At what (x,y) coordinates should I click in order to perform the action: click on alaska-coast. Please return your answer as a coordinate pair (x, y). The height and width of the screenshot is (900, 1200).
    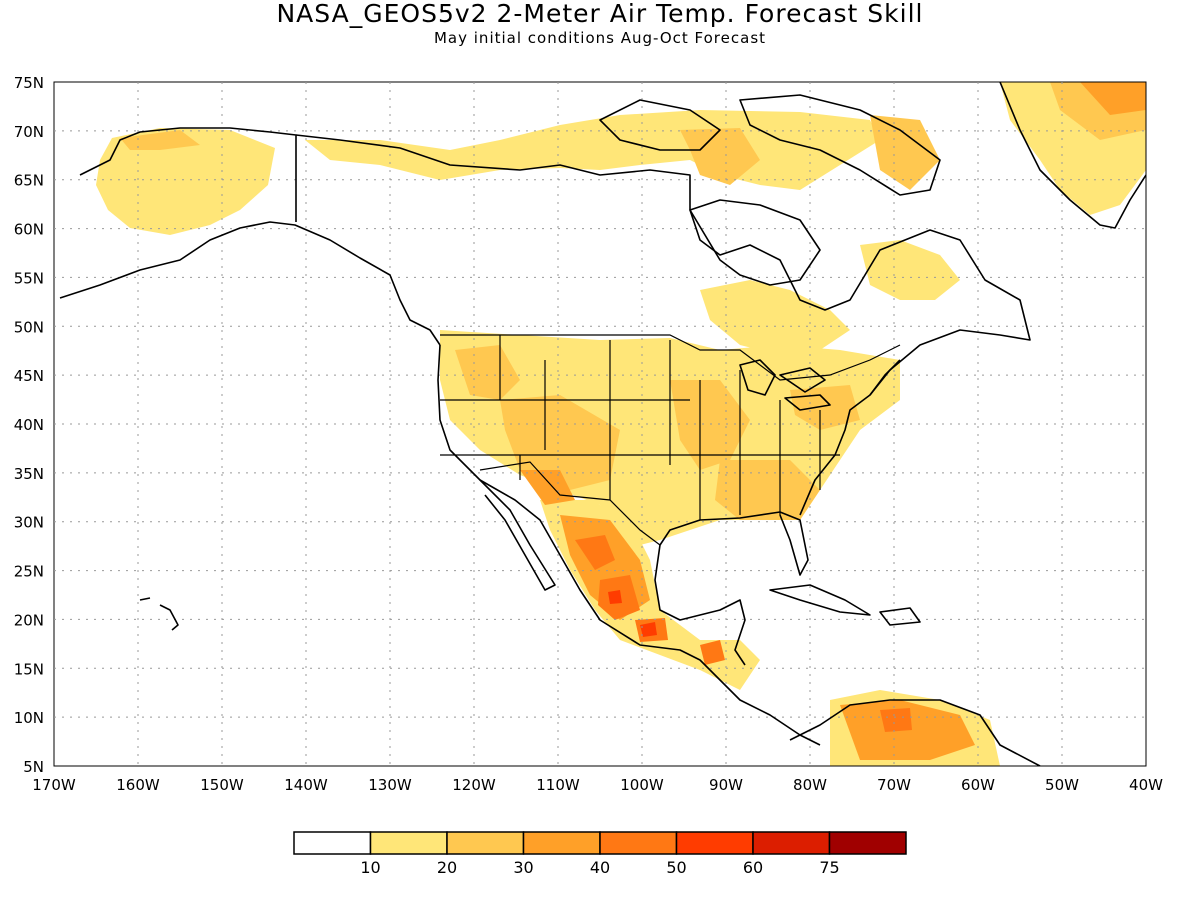
    Looking at the image, I should click on (250, 236).